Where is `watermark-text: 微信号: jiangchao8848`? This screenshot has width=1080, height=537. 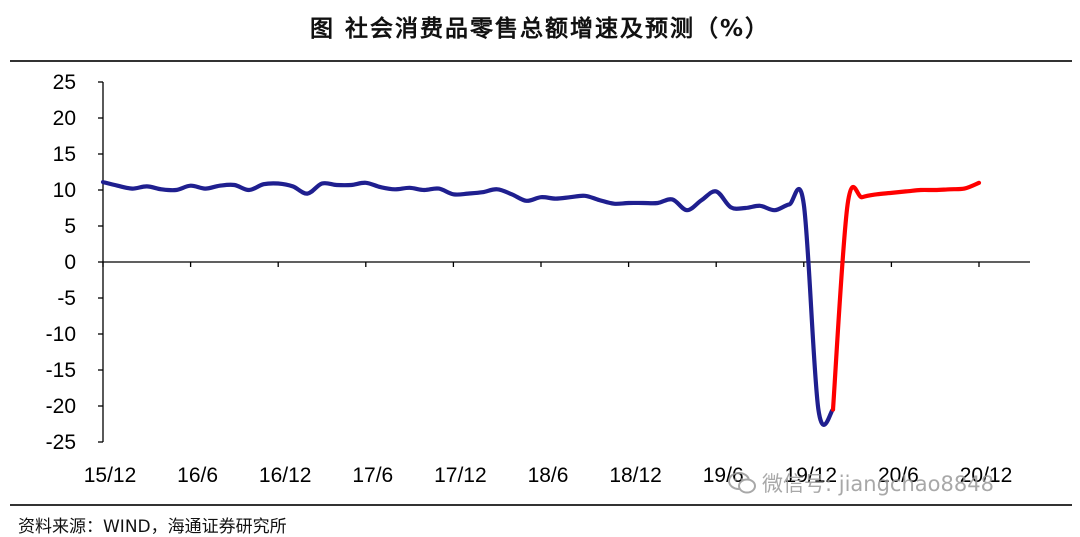 watermark-text: 微信号: jiangchao8848 is located at coordinates (878, 484).